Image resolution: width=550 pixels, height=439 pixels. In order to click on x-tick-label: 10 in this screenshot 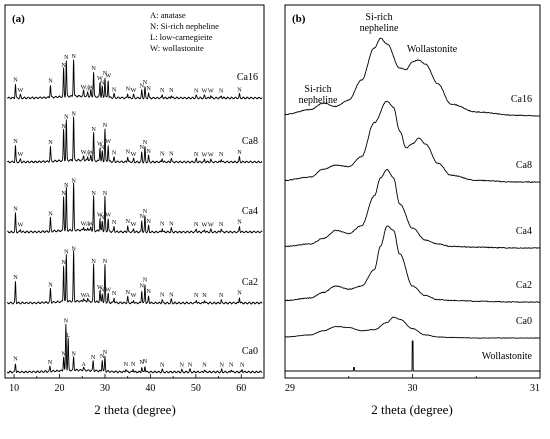, I will do `click(14, 388)`.